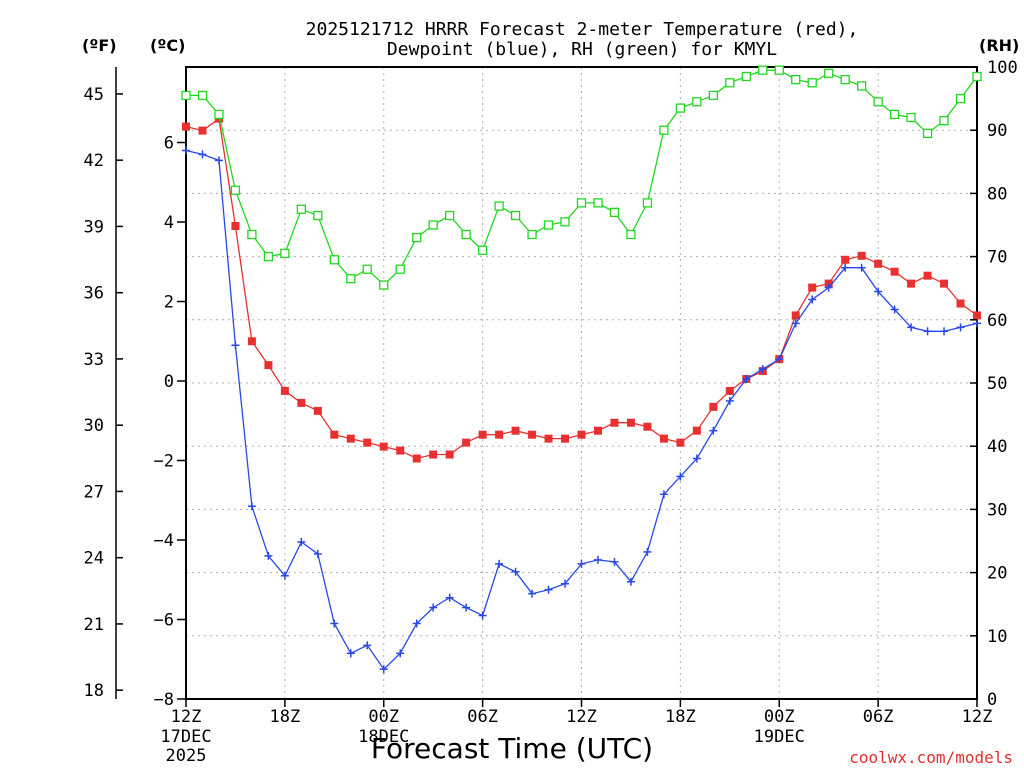 The width and height of the screenshot is (1024, 768). I want to click on fahrenheit-tick-label: 21, so click(94, 625).